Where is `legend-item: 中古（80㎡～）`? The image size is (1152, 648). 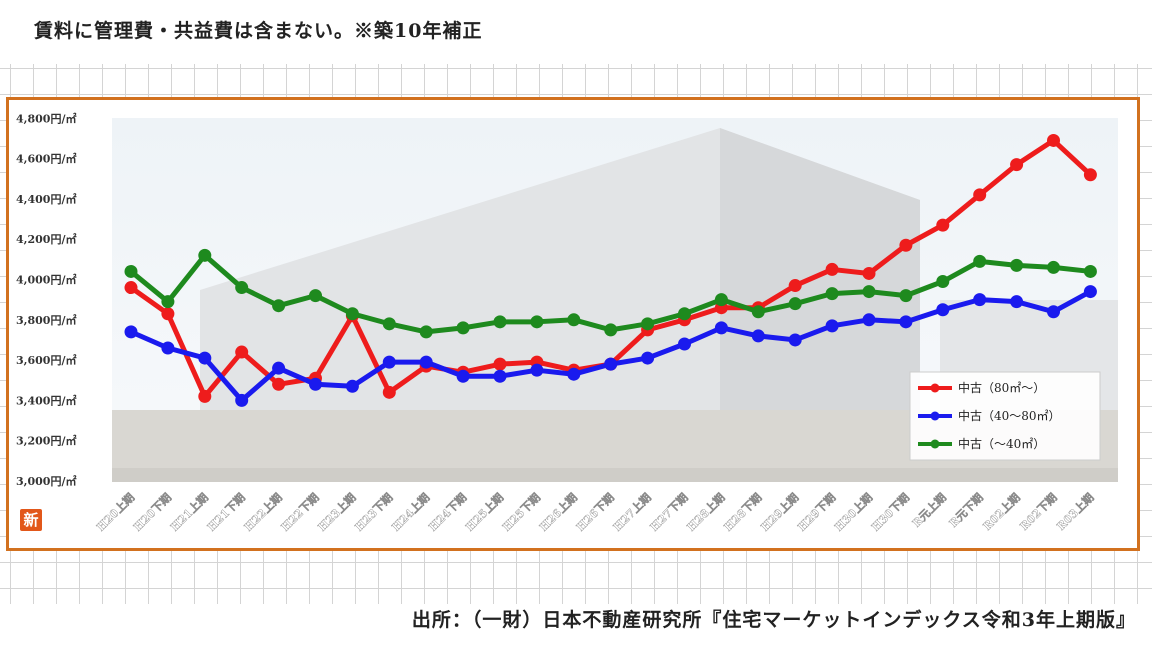
legend-item: 中古（80㎡～） is located at coordinates (981, 387).